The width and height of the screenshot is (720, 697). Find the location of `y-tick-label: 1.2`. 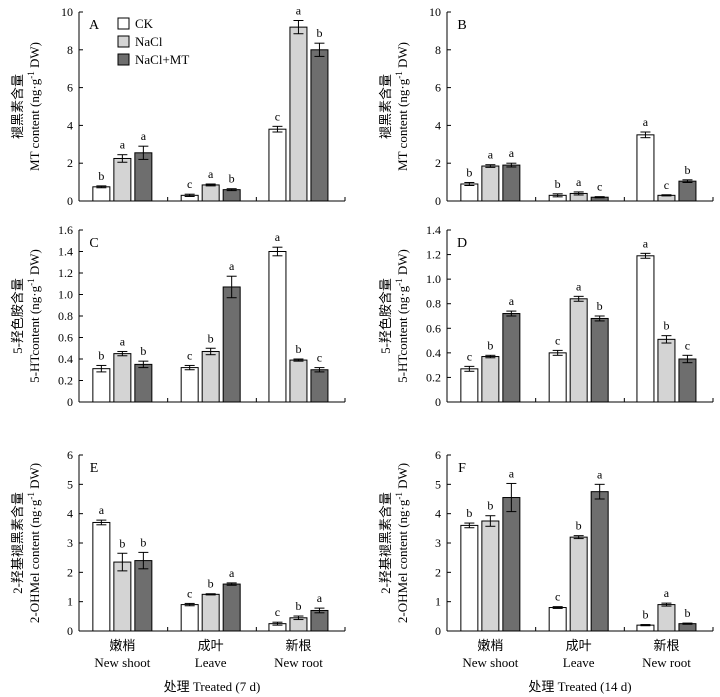

y-tick-label: 1.2 is located at coordinates (65, 273).